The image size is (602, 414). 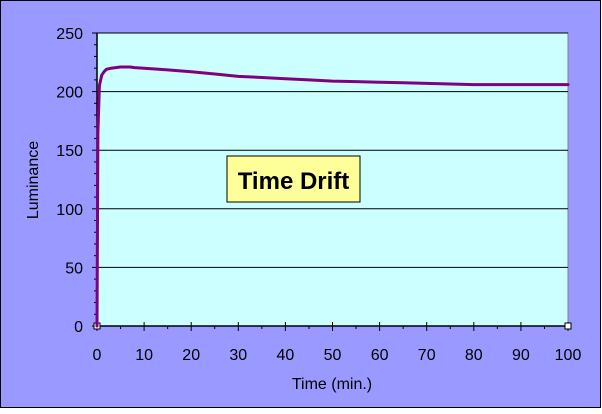 I want to click on y-tick-label-50: 50, so click(x=74, y=268).